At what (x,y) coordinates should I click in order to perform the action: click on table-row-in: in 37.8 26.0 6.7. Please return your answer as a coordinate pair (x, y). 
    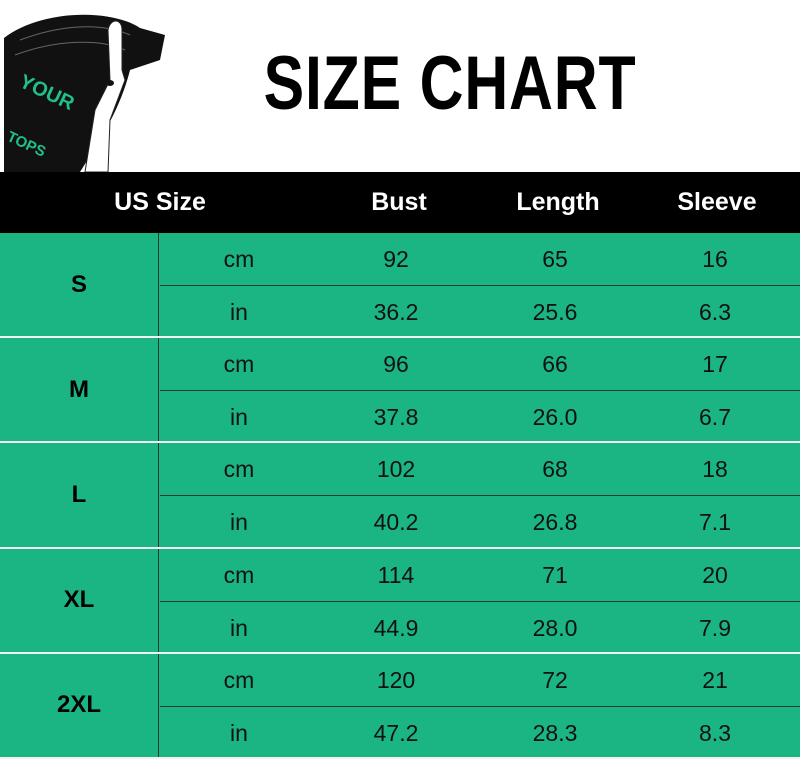
    Looking at the image, I should click on (480, 417).